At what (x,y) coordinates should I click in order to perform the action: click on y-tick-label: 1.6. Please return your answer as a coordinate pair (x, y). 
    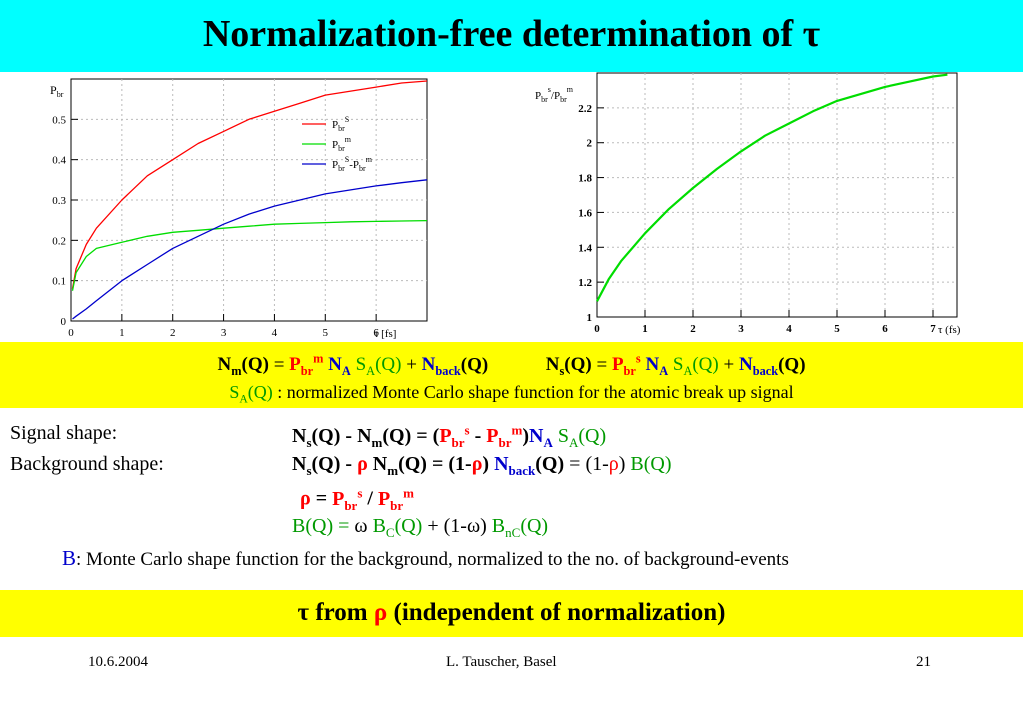
    Looking at the image, I should click on (585, 213).